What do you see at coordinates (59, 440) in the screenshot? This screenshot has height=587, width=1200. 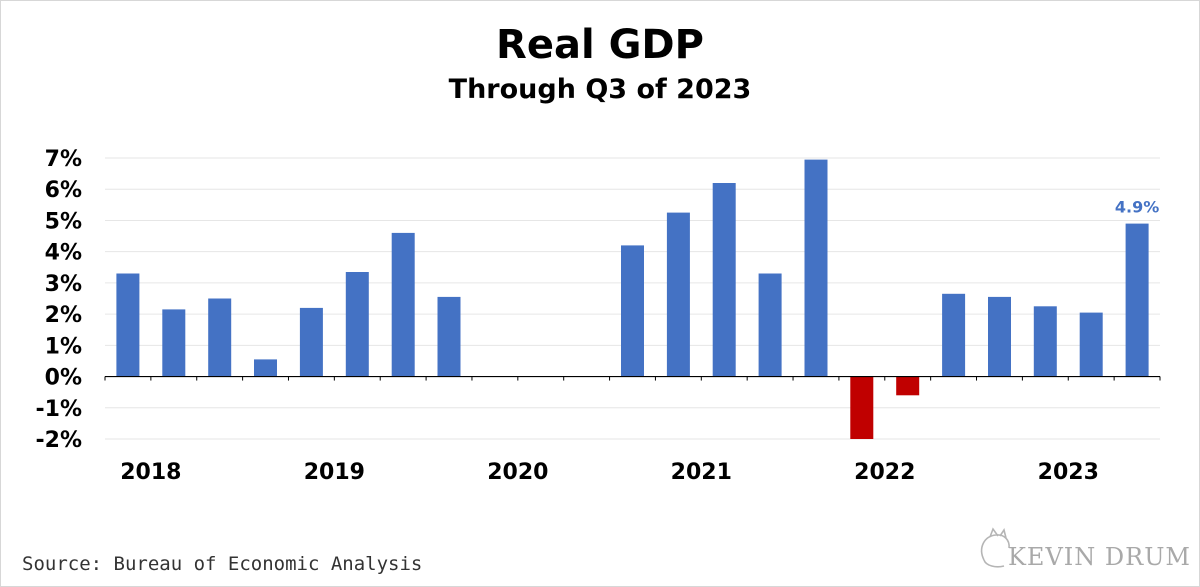 I see `y-tick-label: -2%` at bounding box center [59, 440].